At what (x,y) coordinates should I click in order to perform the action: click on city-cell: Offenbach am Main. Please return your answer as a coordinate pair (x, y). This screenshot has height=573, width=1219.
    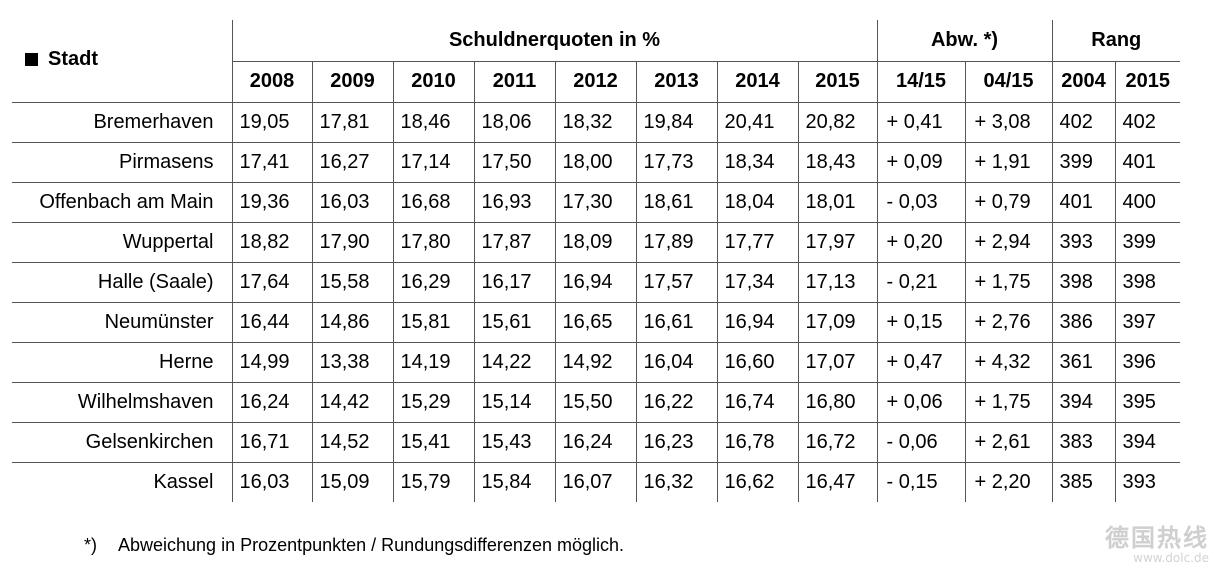
    Looking at the image, I should click on (122, 202).